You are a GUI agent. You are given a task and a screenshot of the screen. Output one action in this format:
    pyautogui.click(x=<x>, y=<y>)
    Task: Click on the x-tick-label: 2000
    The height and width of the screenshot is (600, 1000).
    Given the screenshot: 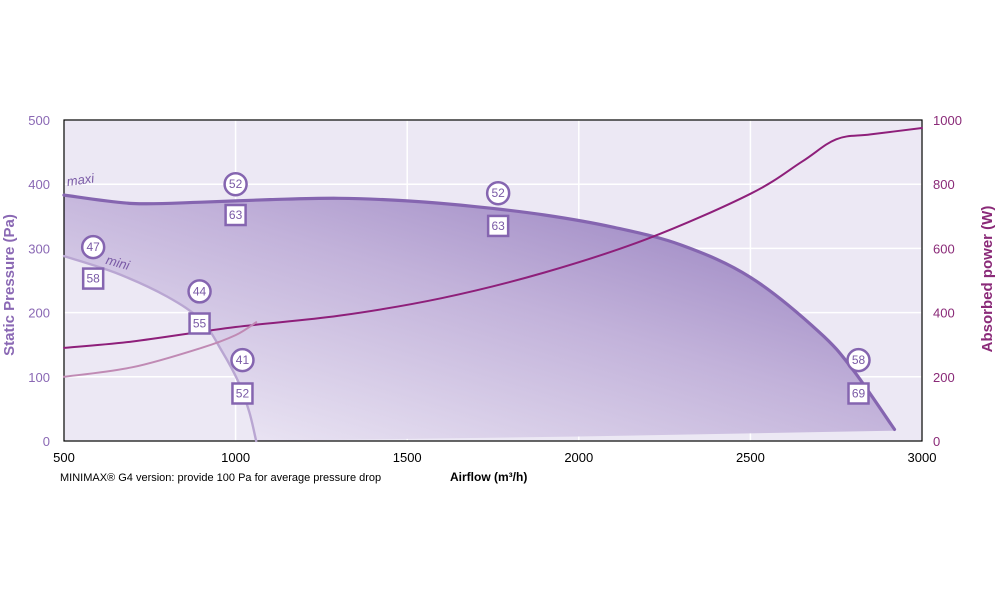 What is the action you would take?
    pyautogui.click(x=578, y=457)
    